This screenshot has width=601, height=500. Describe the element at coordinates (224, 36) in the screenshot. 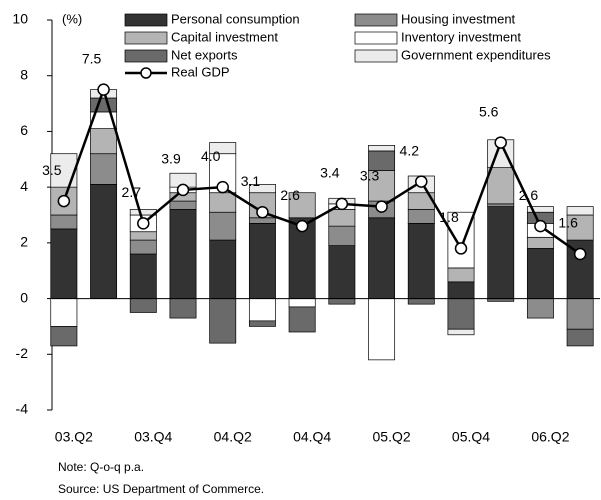

I see `legend-label: Capital investment` at that location.